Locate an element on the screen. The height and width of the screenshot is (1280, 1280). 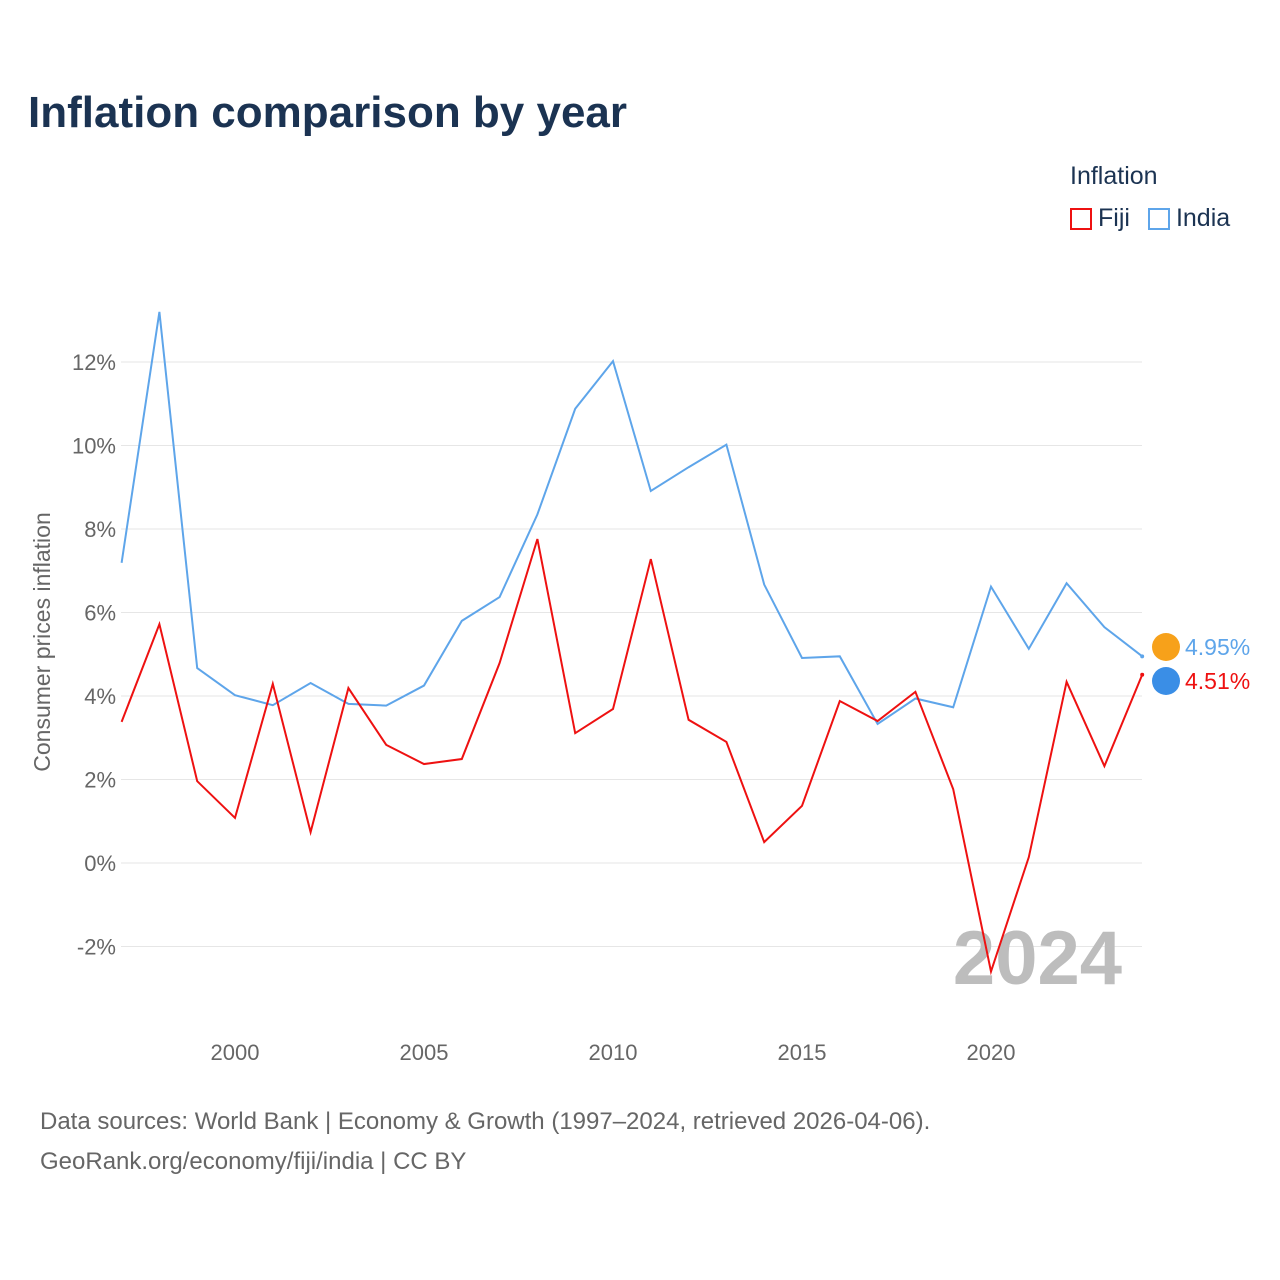
flag-icon-fiji is located at coordinates (1166, 681).